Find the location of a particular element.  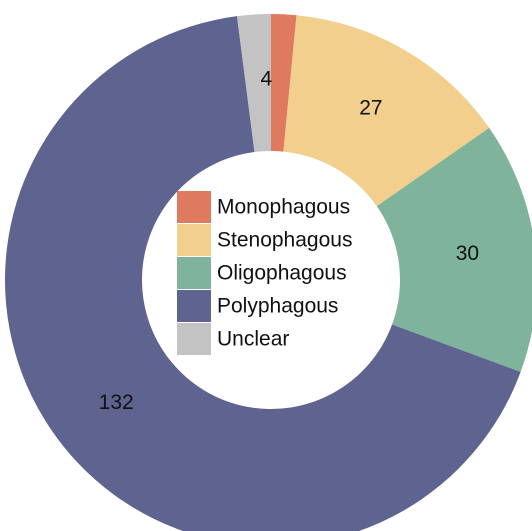

slice-label: 30 is located at coordinates (467, 253).